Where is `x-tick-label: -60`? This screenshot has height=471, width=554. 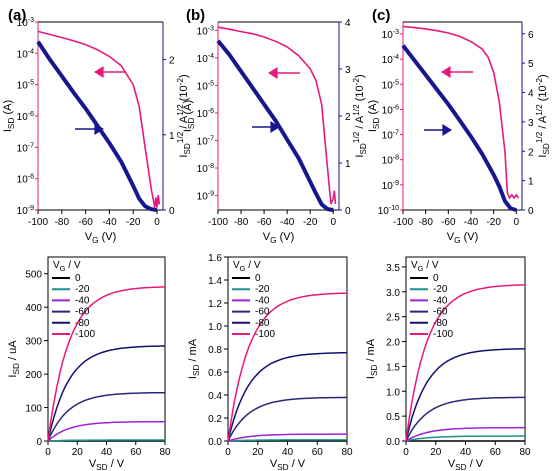
x-tick-label: -60 is located at coordinates (448, 222).